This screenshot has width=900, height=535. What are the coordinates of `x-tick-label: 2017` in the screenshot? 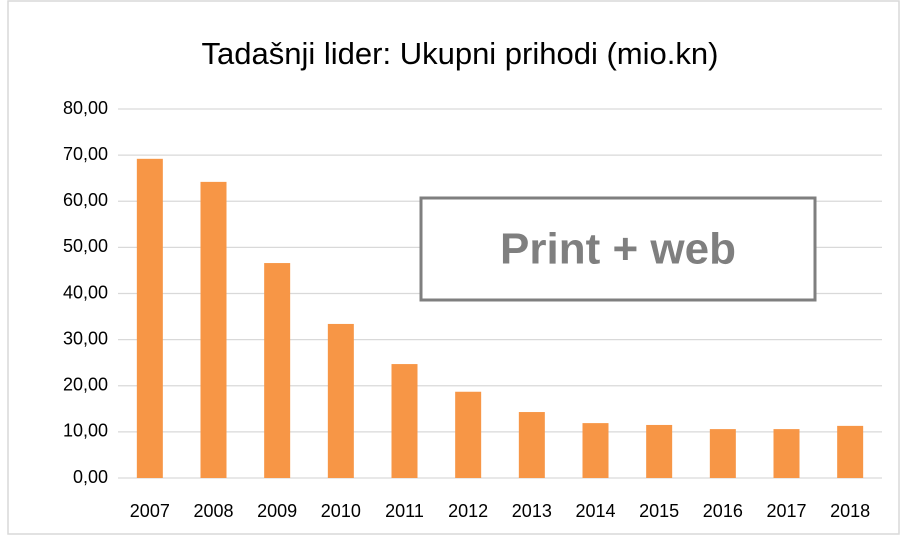 It's located at (786, 511).